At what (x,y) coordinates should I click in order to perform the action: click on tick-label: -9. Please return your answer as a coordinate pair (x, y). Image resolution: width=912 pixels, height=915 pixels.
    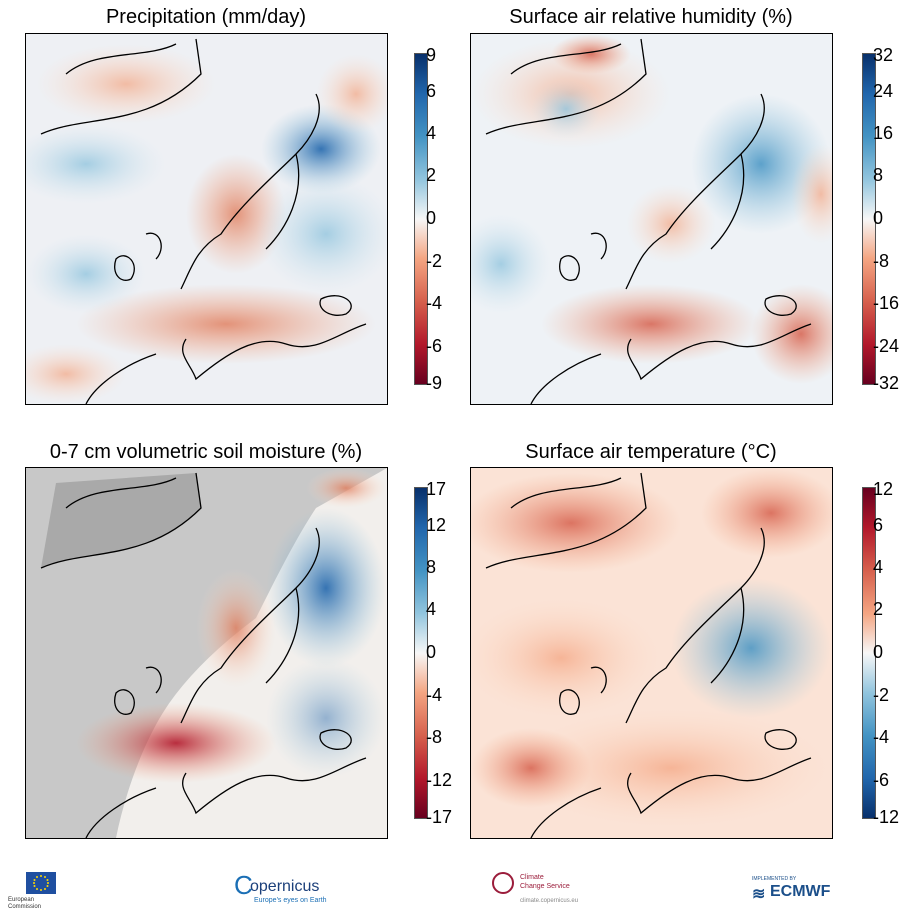
    Looking at the image, I should click on (434, 383).